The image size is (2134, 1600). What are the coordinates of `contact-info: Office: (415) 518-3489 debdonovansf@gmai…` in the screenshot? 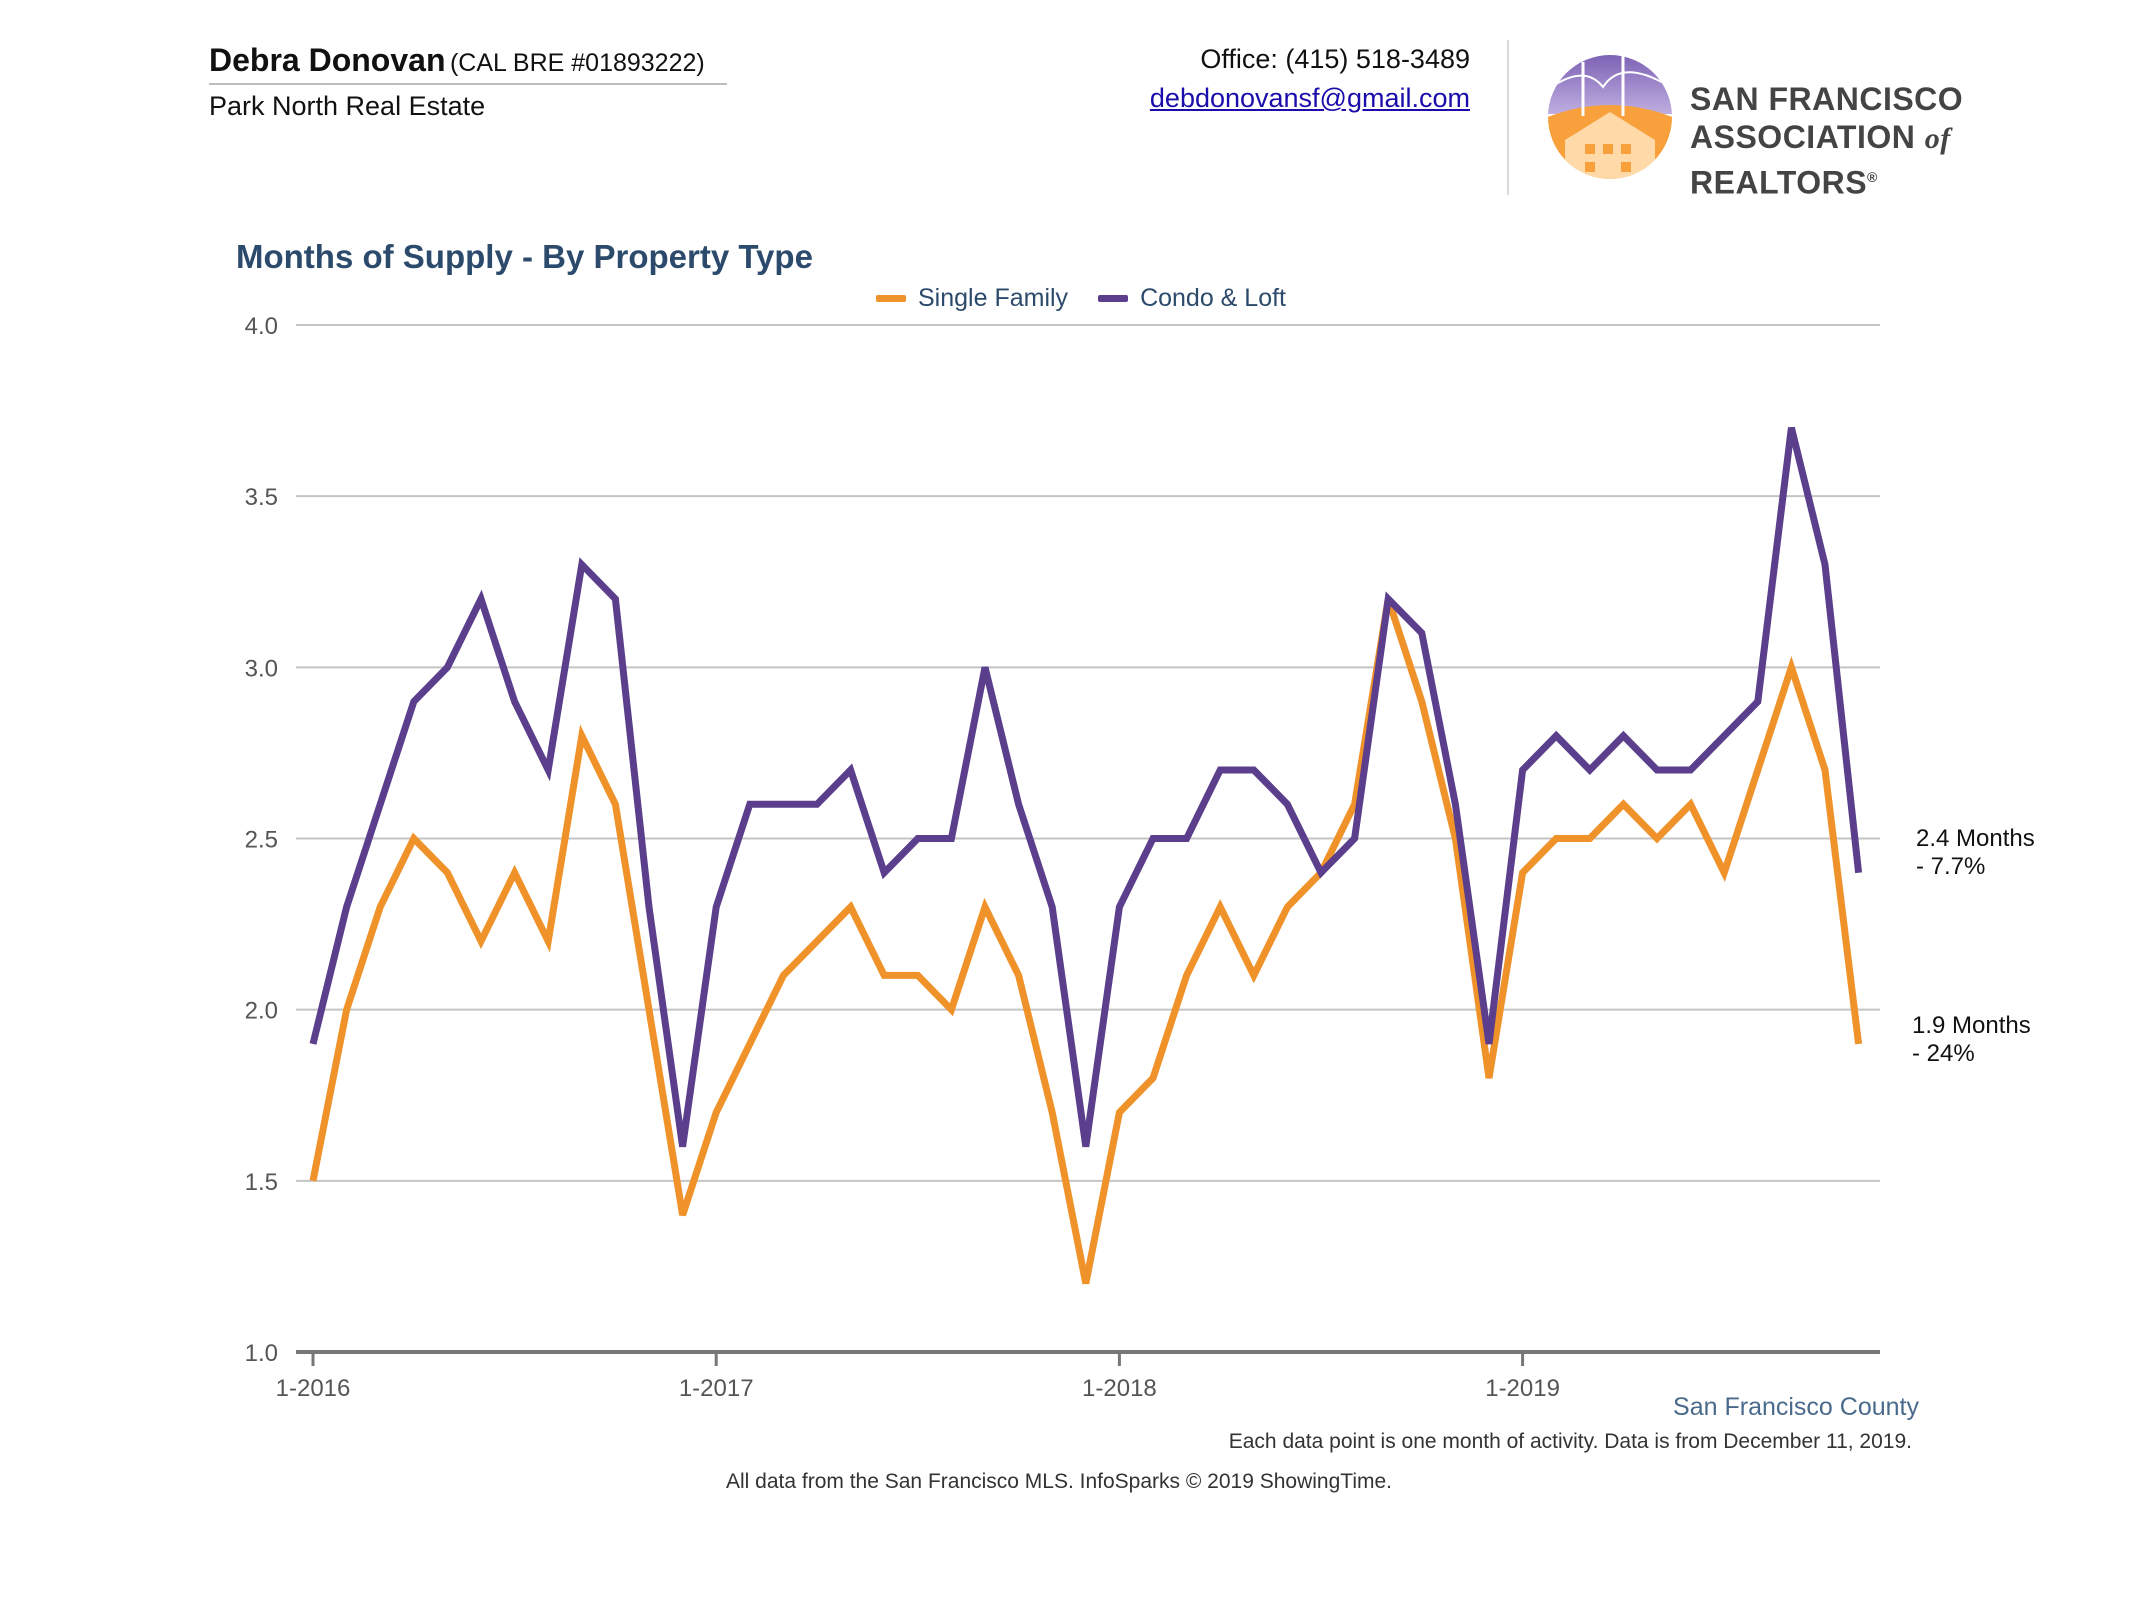 It's located at (1310, 79).